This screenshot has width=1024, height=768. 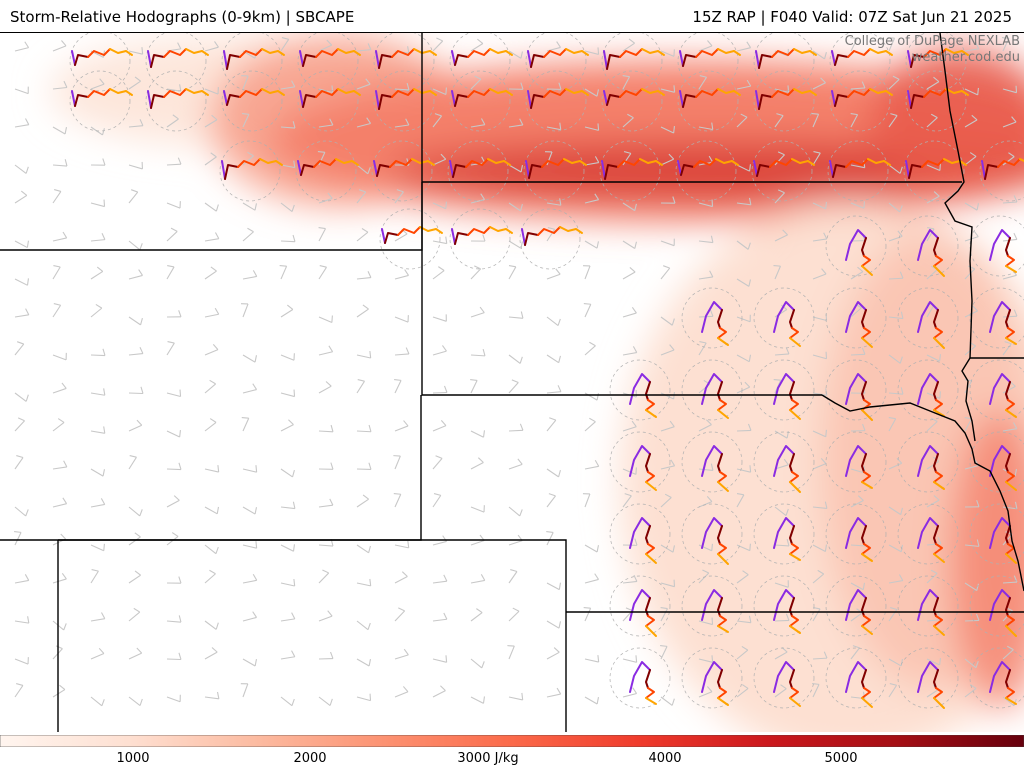 I want to click on credit-url: weather.cod.edu, so click(x=965, y=57).